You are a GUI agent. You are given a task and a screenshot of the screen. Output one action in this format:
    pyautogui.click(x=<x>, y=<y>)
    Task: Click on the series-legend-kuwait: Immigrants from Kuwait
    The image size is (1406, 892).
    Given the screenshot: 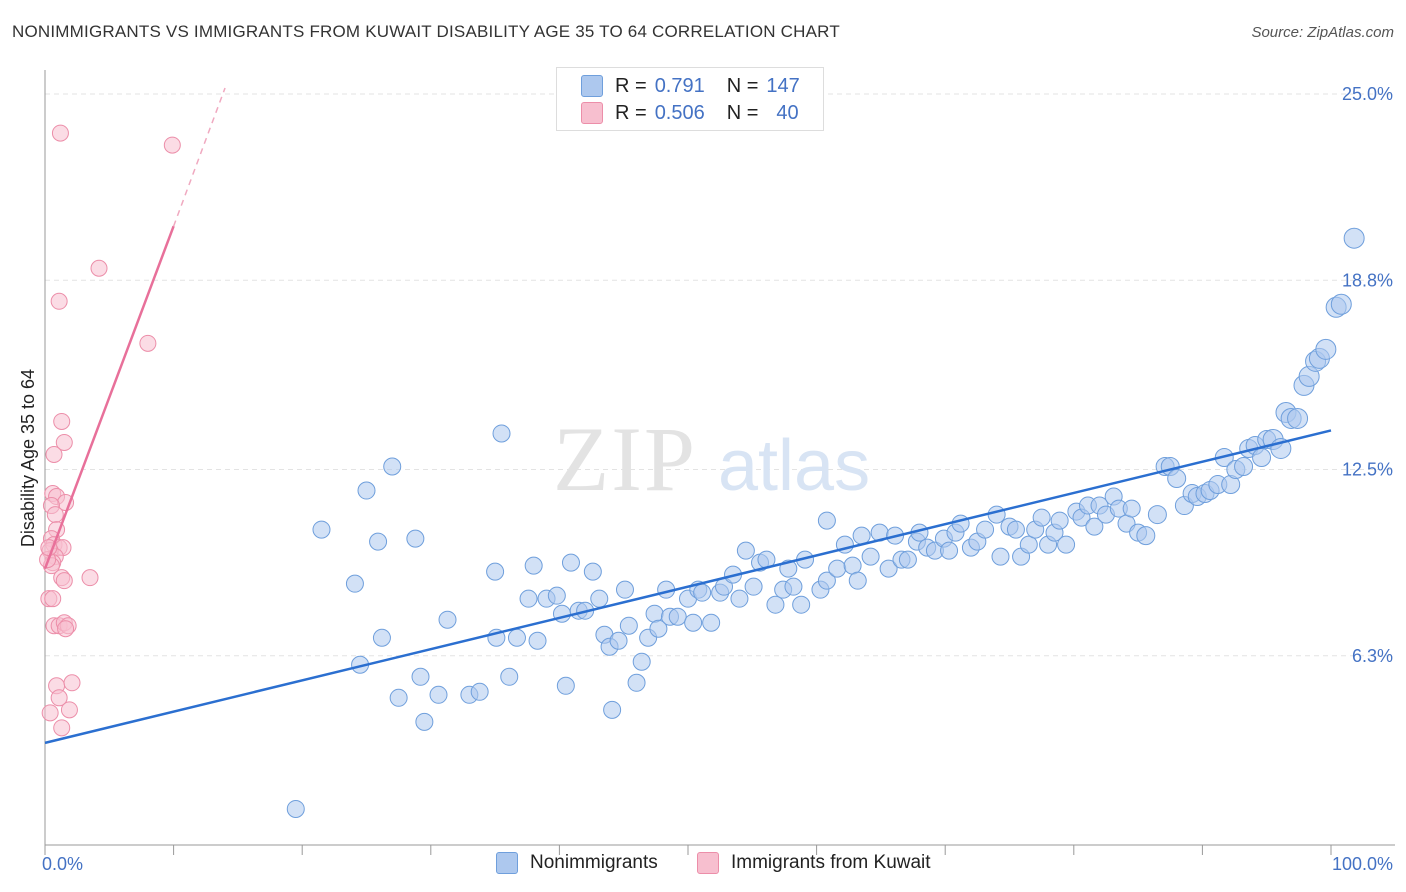 What is the action you would take?
    pyautogui.click(x=814, y=863)
    